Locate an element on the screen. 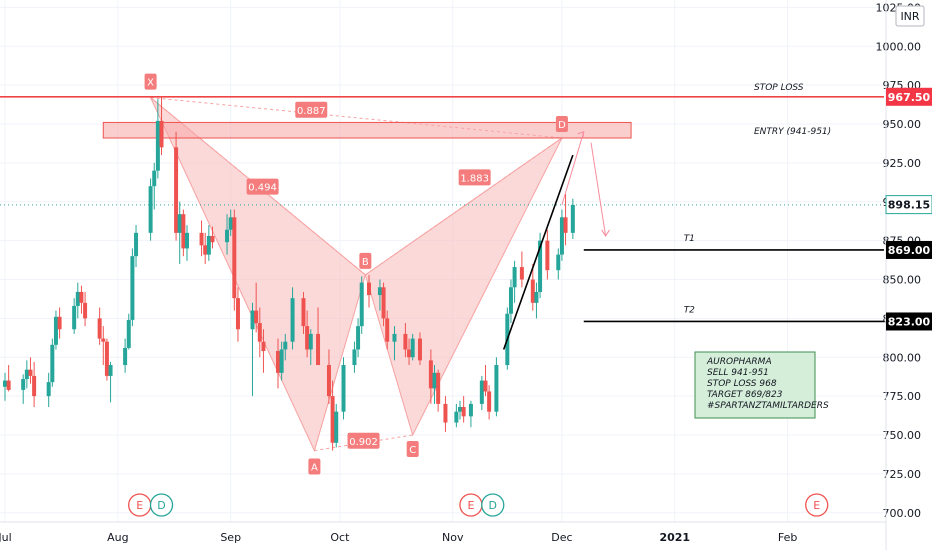  currency-label: INR is located at coordinates (909, 16).